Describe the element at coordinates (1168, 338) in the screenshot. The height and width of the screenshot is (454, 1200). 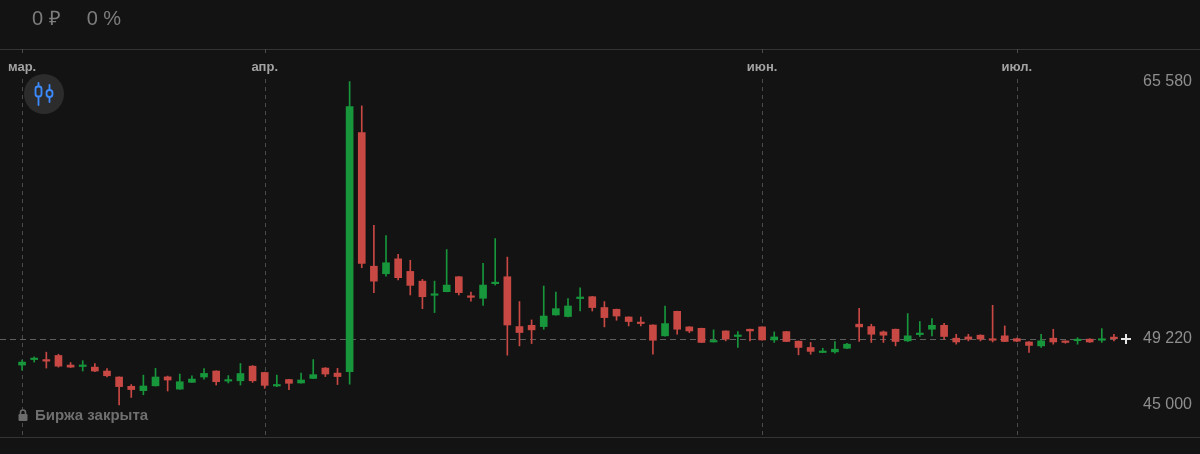
I see `y-tick-label: 49 220` at that location.